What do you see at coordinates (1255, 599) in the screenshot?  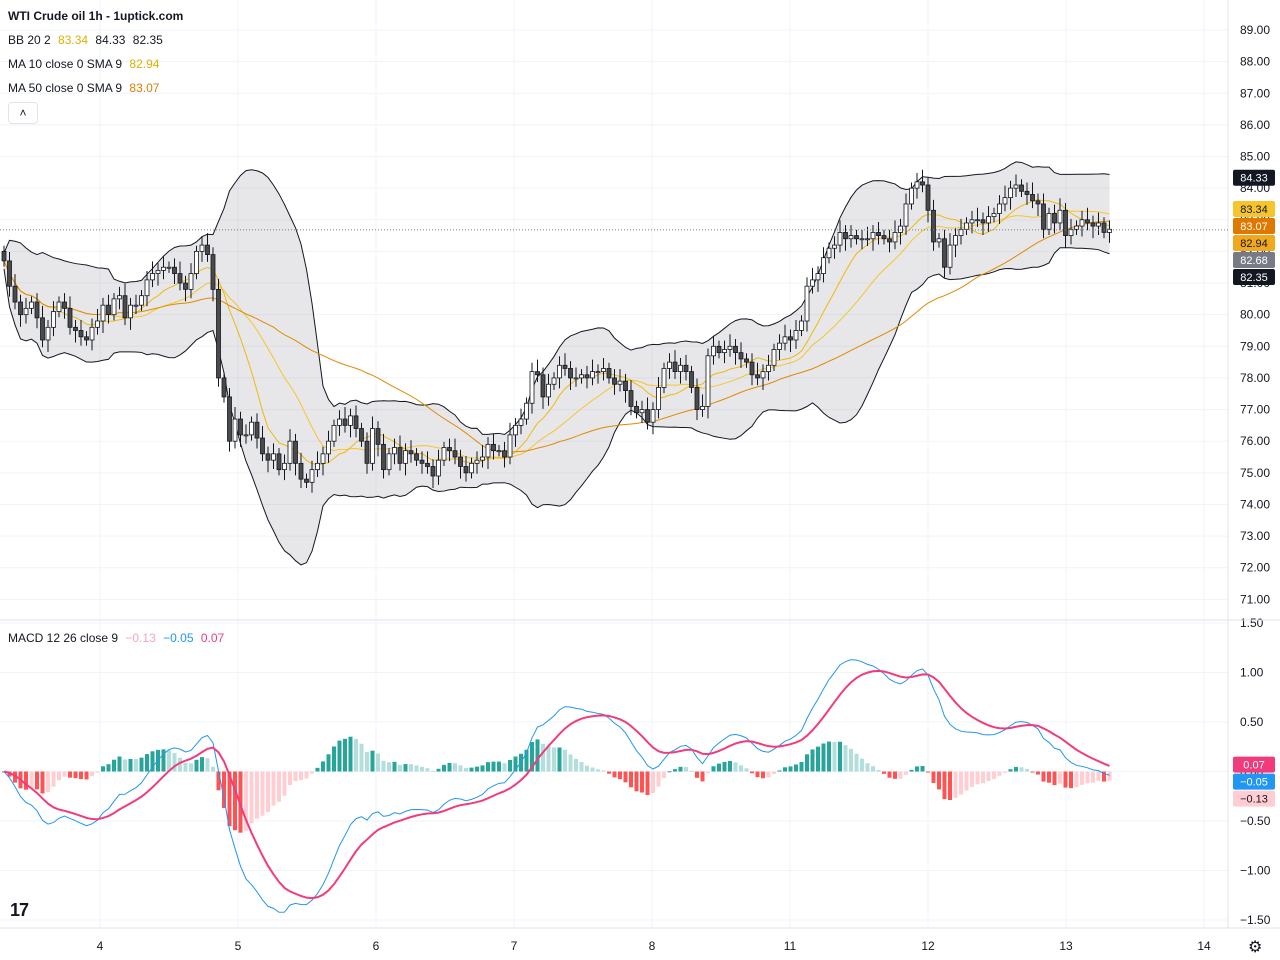 I see `price-tick-label: 71.00` at bounding box center [1255, 599].